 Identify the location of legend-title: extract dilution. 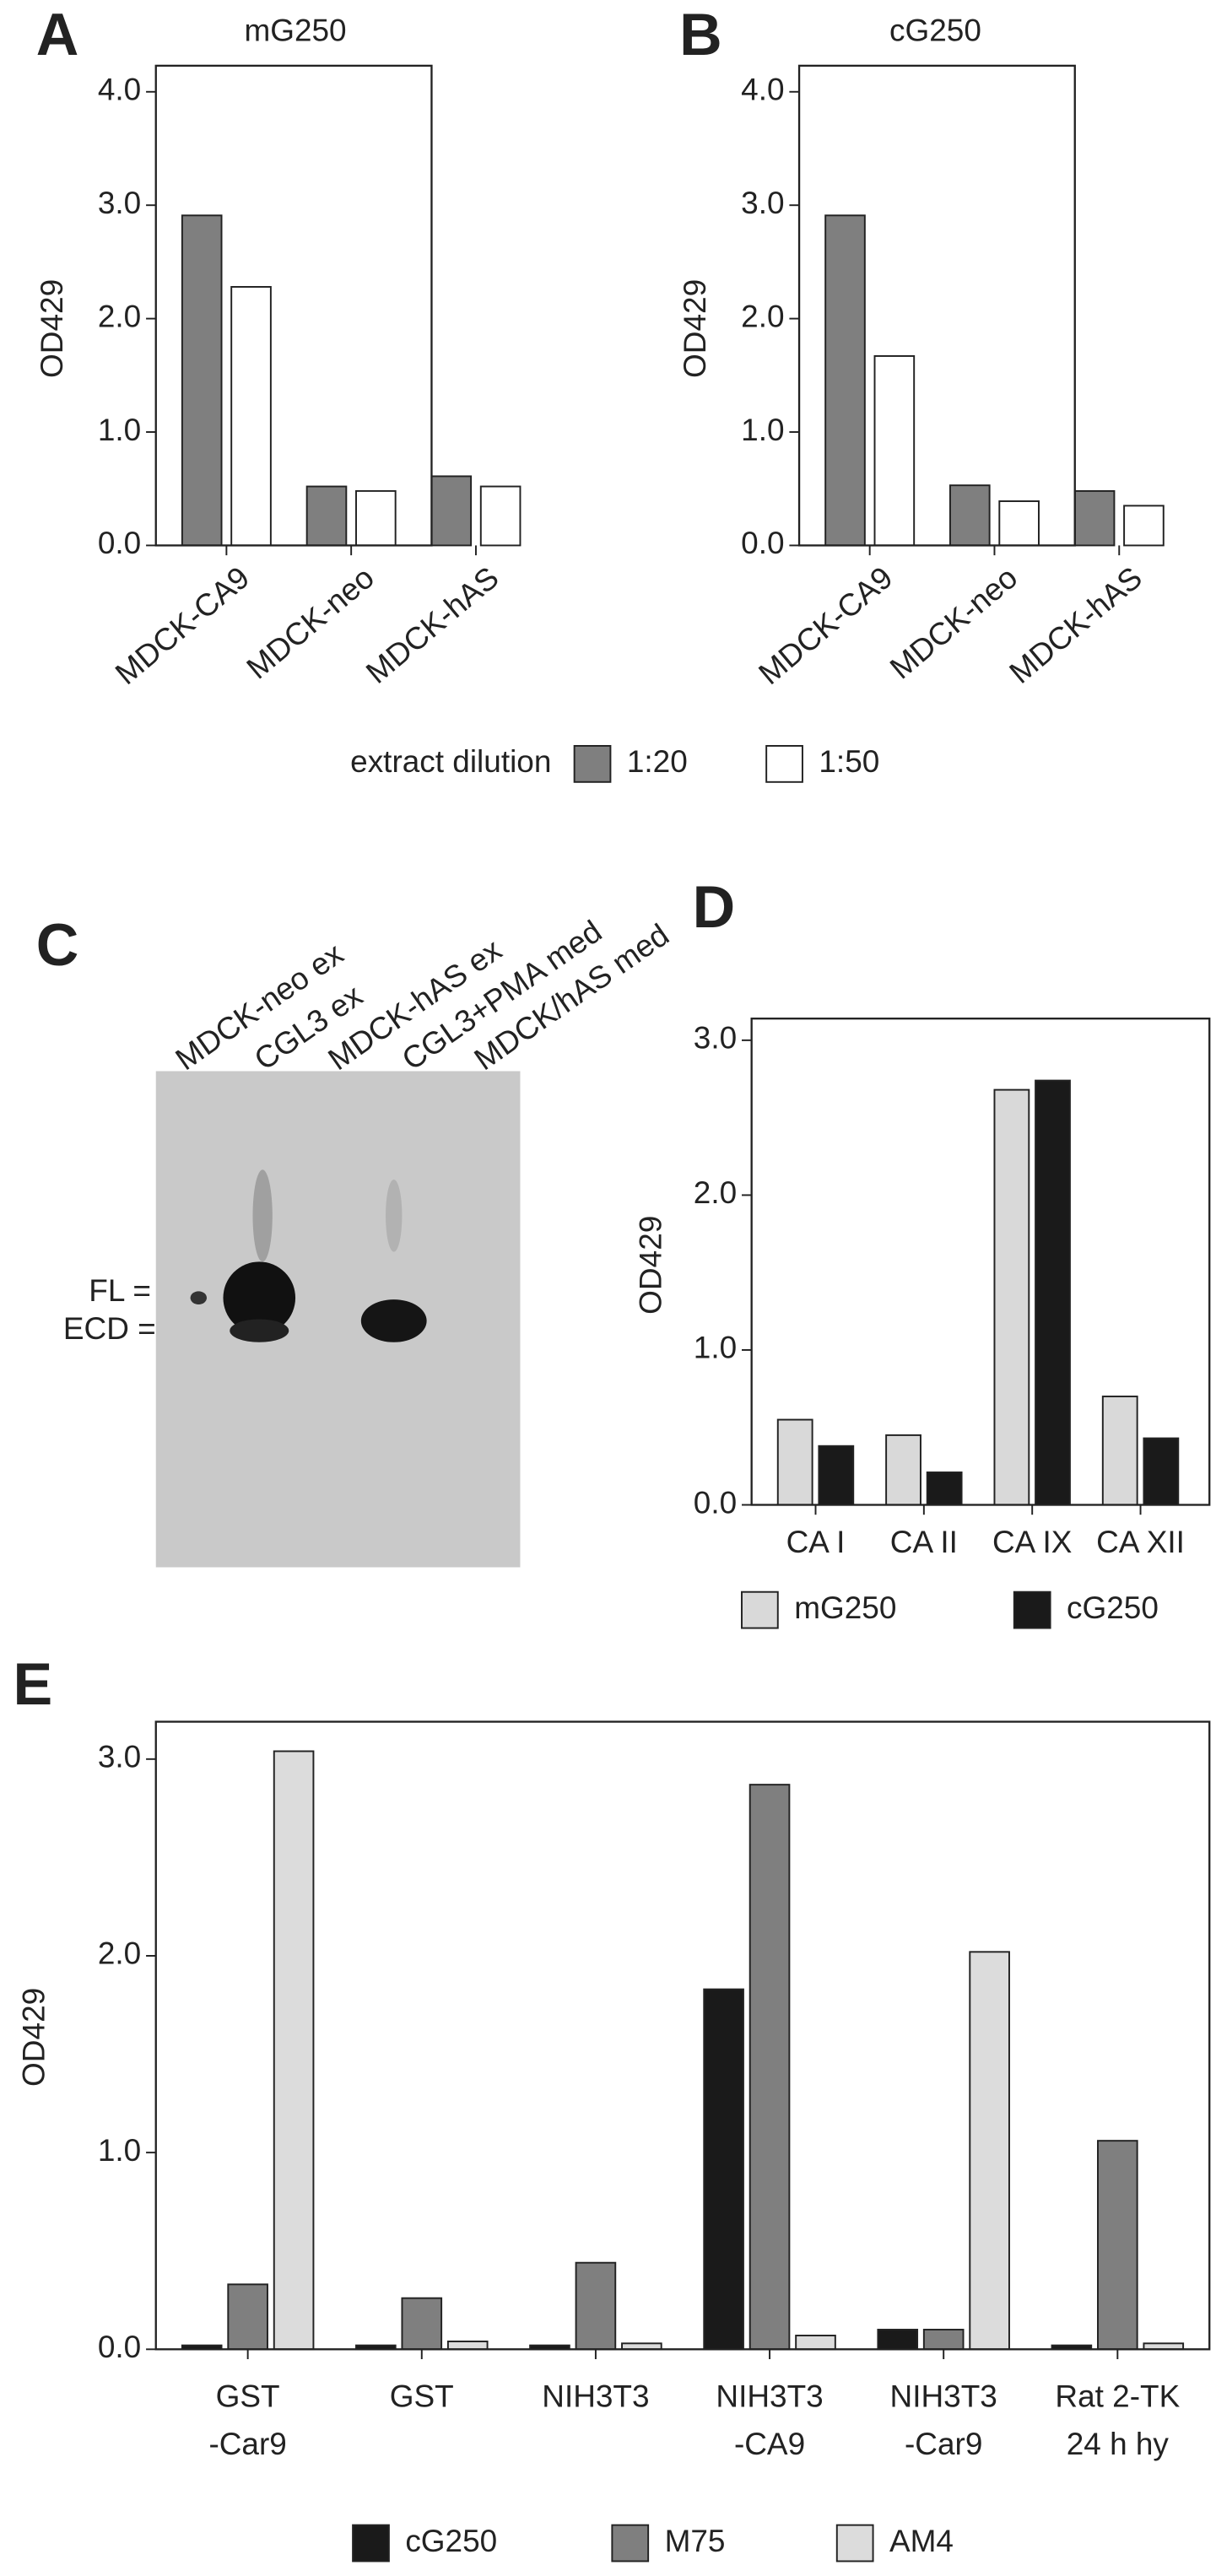
(450, 761).